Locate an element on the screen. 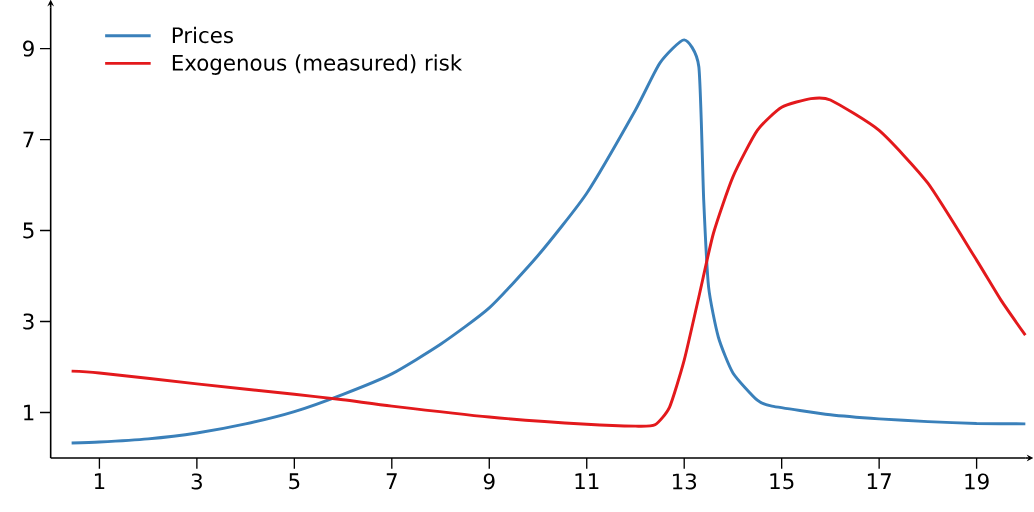  y-tick-label: 1 is located at coordinates (29, 412).